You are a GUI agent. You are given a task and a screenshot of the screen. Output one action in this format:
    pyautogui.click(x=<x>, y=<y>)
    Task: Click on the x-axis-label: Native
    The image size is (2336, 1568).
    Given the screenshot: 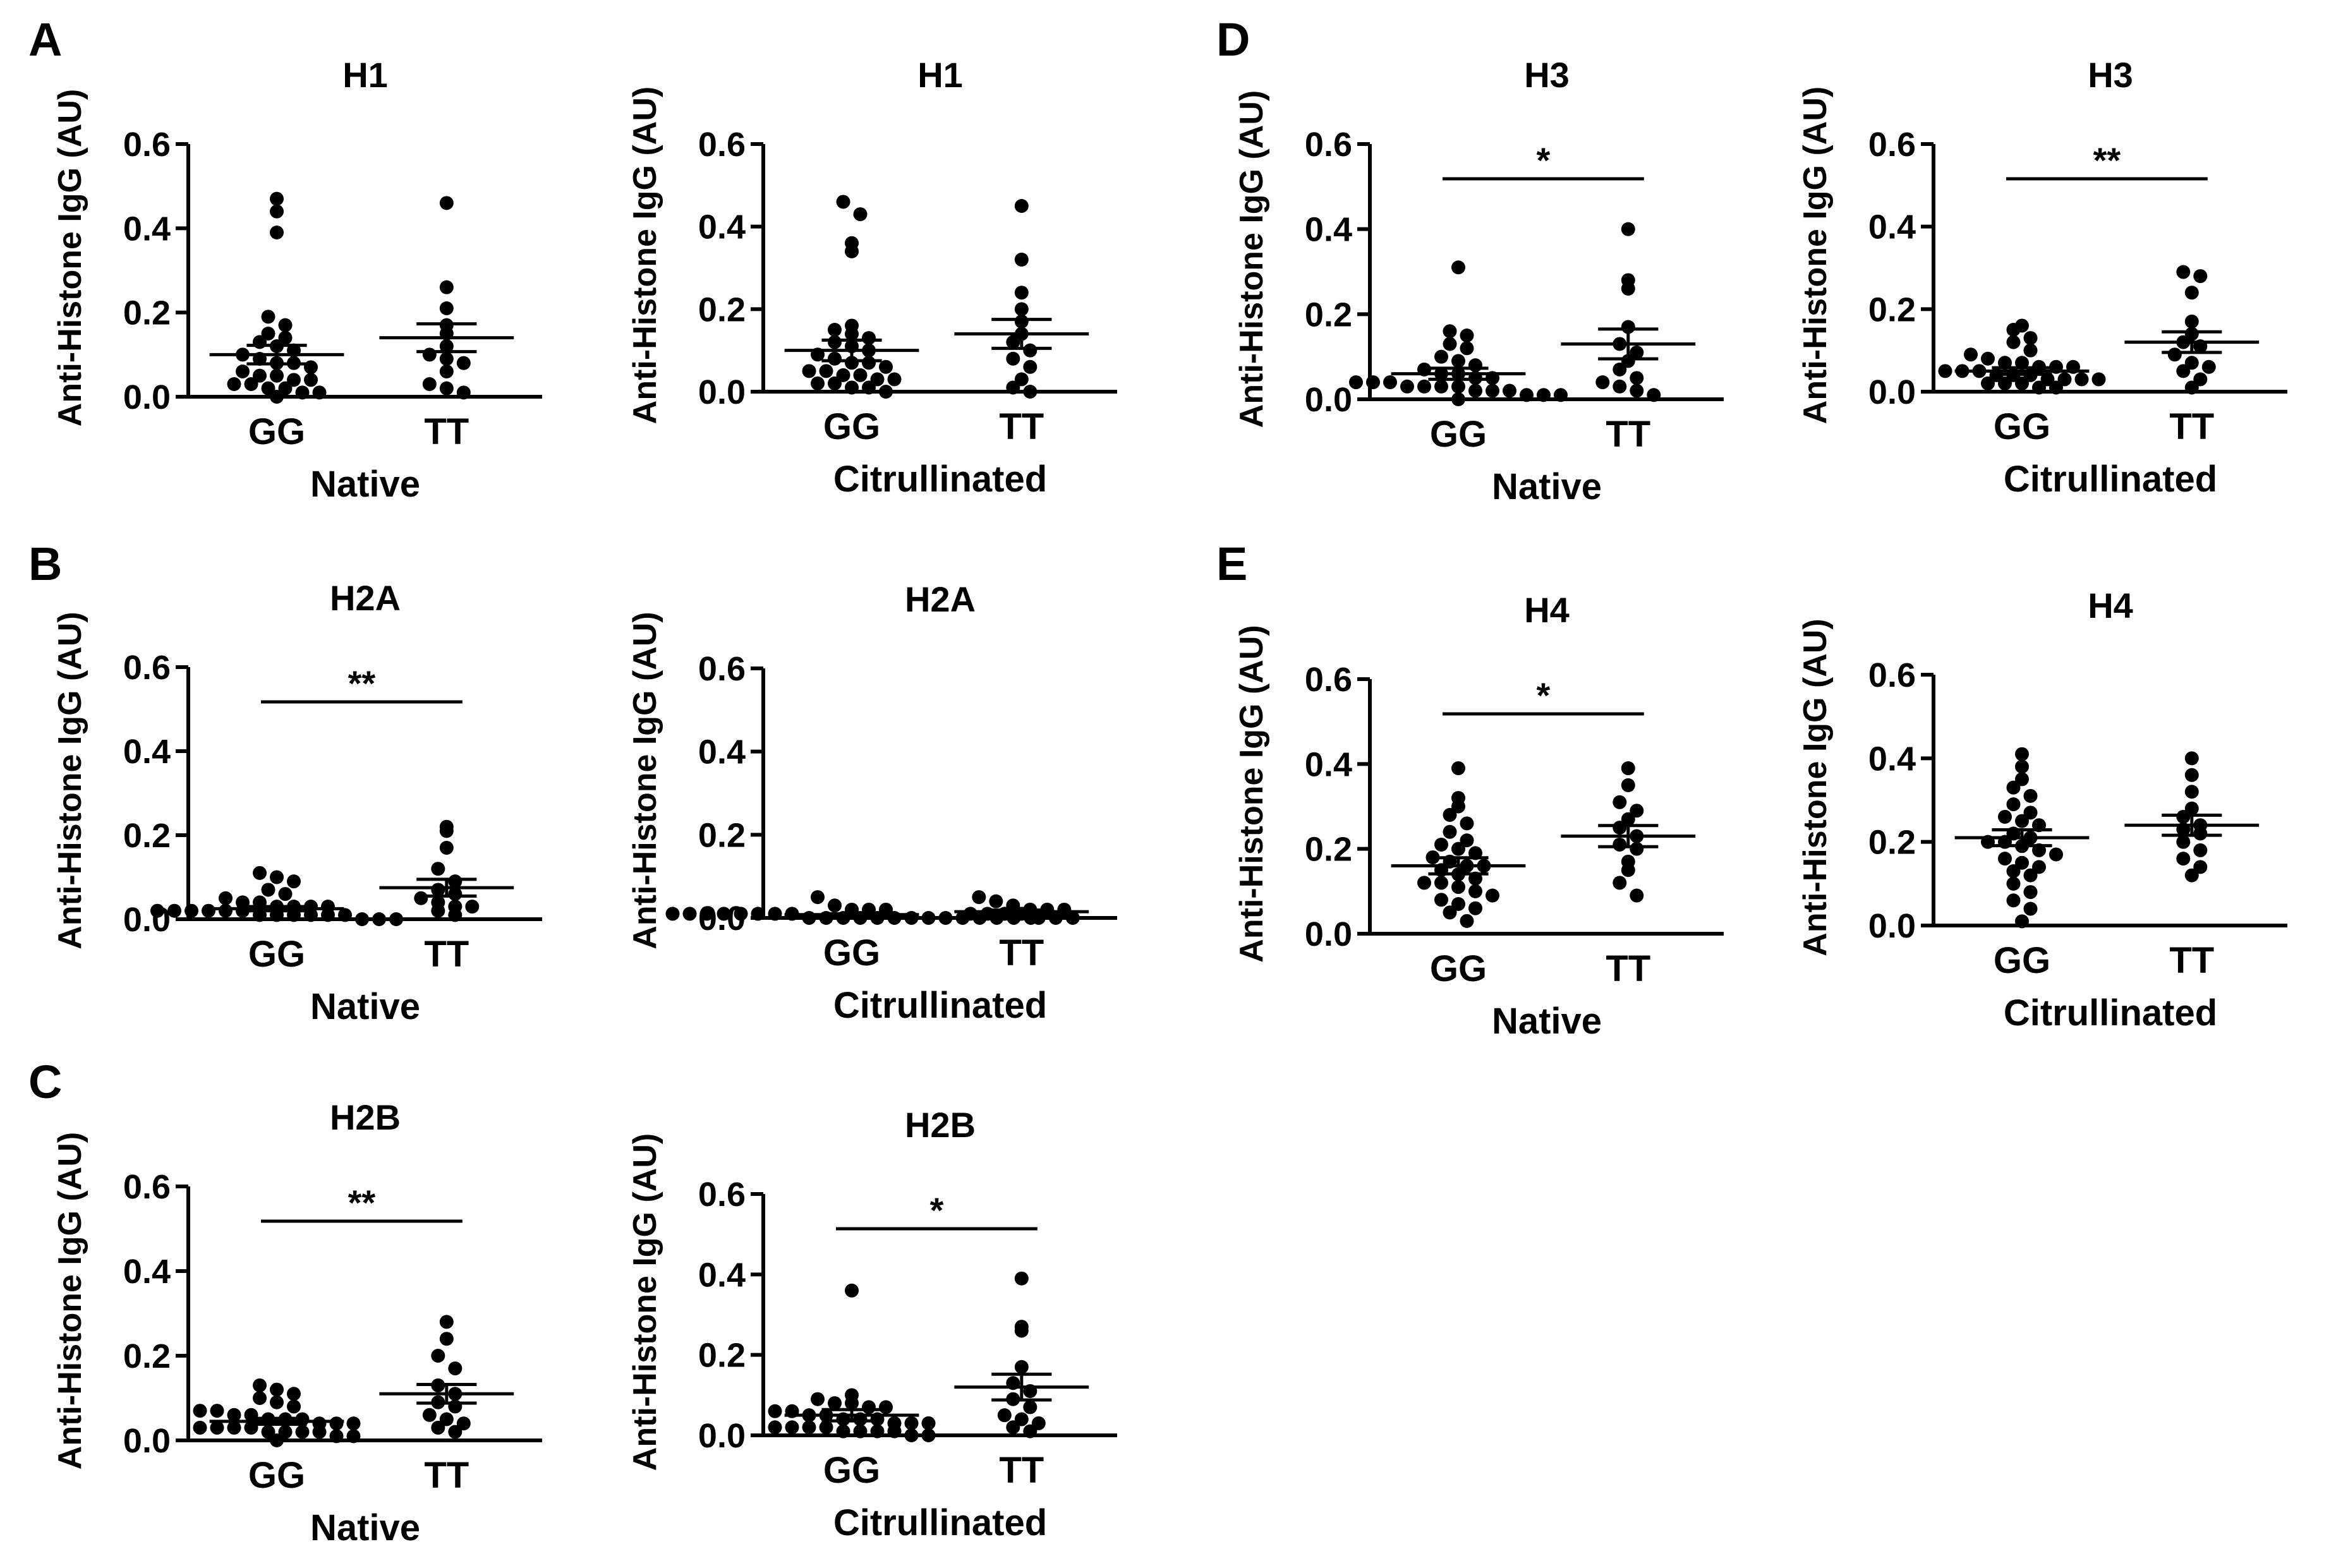 What is the action you would take?
    pyautogui.click(x=365, y=1527)
    